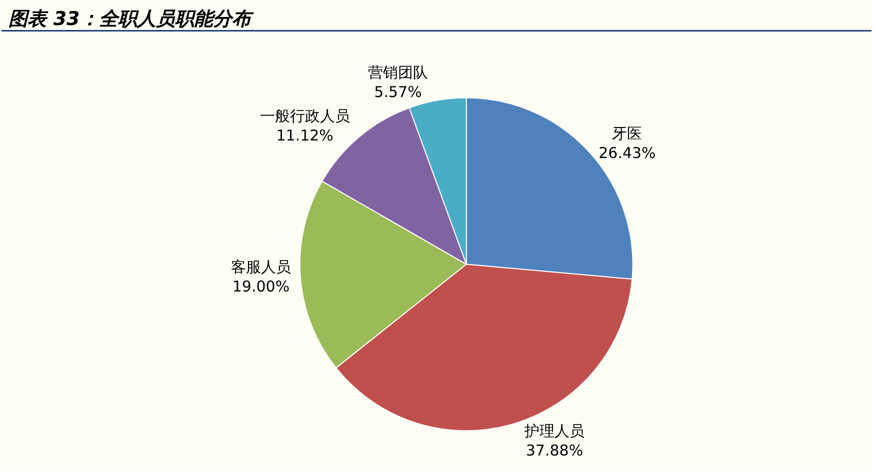 This screenshot has height=471, width=873. What do you see at coordinates (555, 451) in the screenshot?
I see `data-label: 37.88%` at bounding box center [555, 451].